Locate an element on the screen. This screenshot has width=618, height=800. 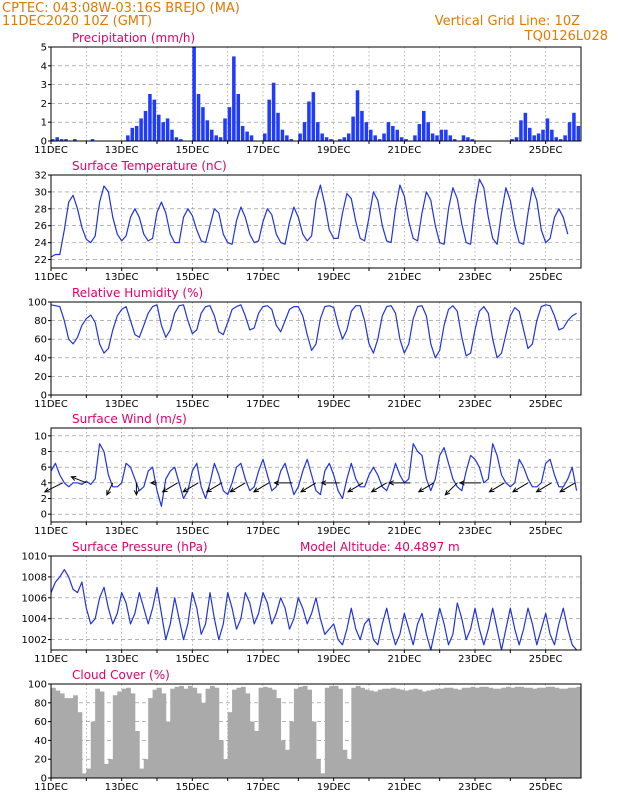
cloud-ytick-label: 60 is located at coordinates (40, 722).